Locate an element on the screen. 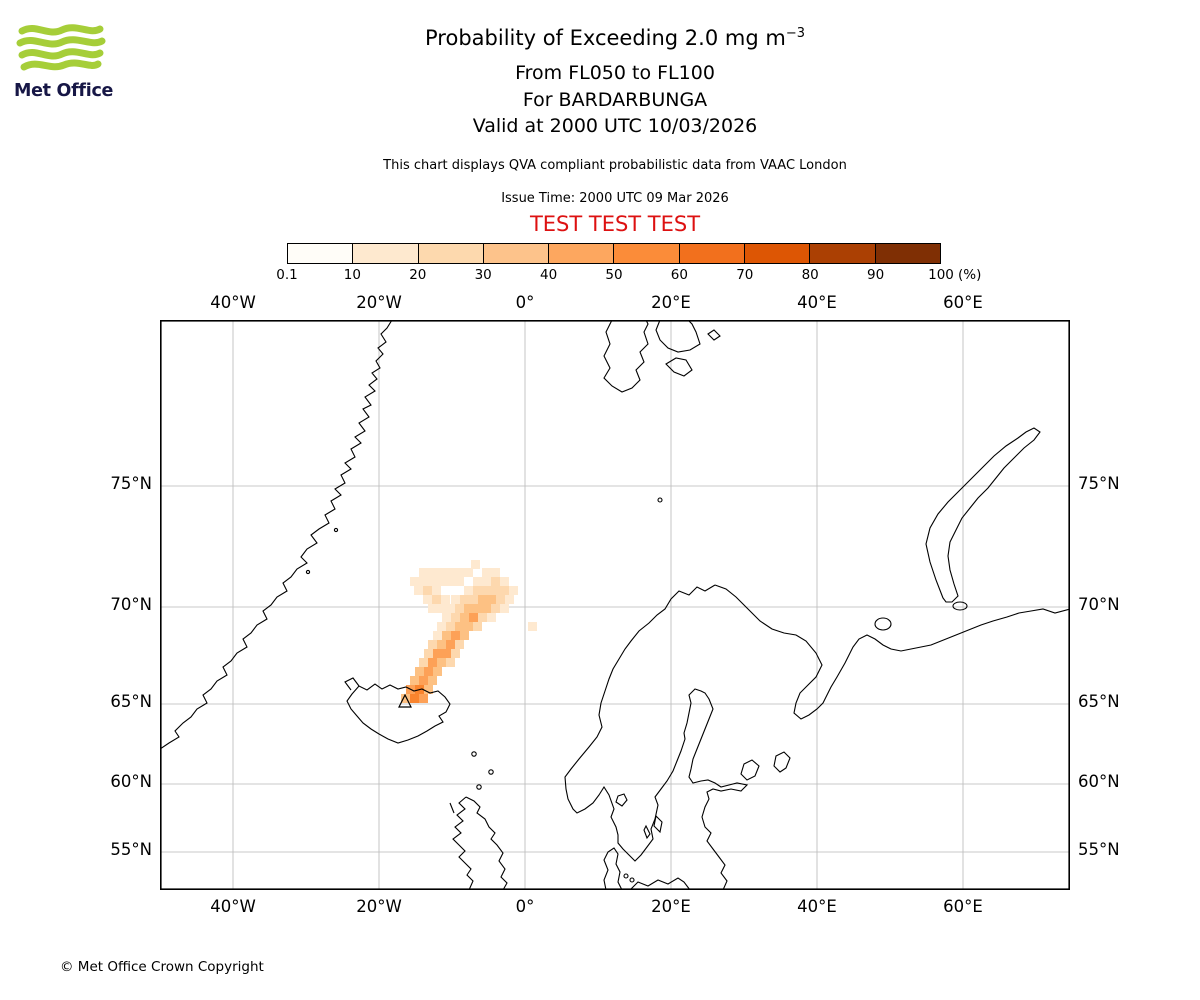  lake-onega is located at coordinates (782, 762).